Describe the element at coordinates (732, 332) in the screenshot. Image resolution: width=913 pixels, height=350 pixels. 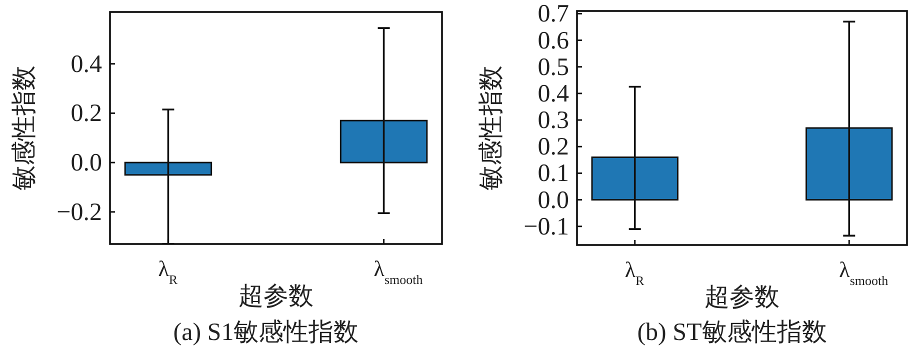
I see `text: (b) ST敏感性指数` at that location.